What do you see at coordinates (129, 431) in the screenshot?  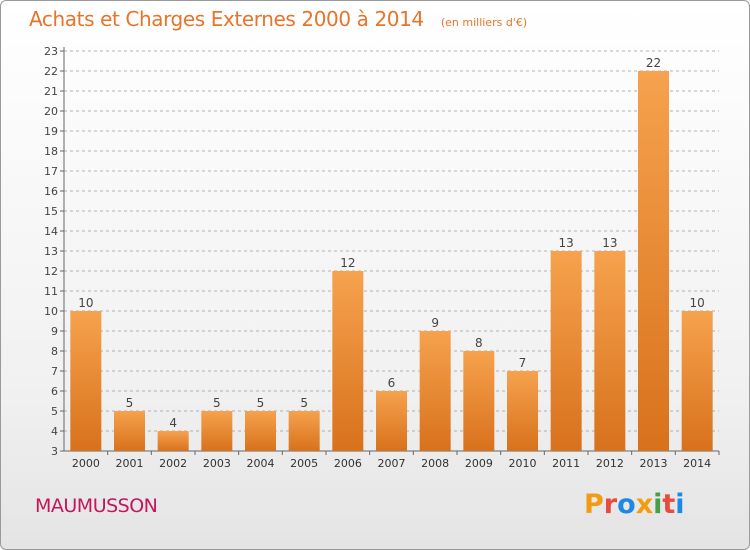 I see `bar-2001` at bounding box center [129, 431].